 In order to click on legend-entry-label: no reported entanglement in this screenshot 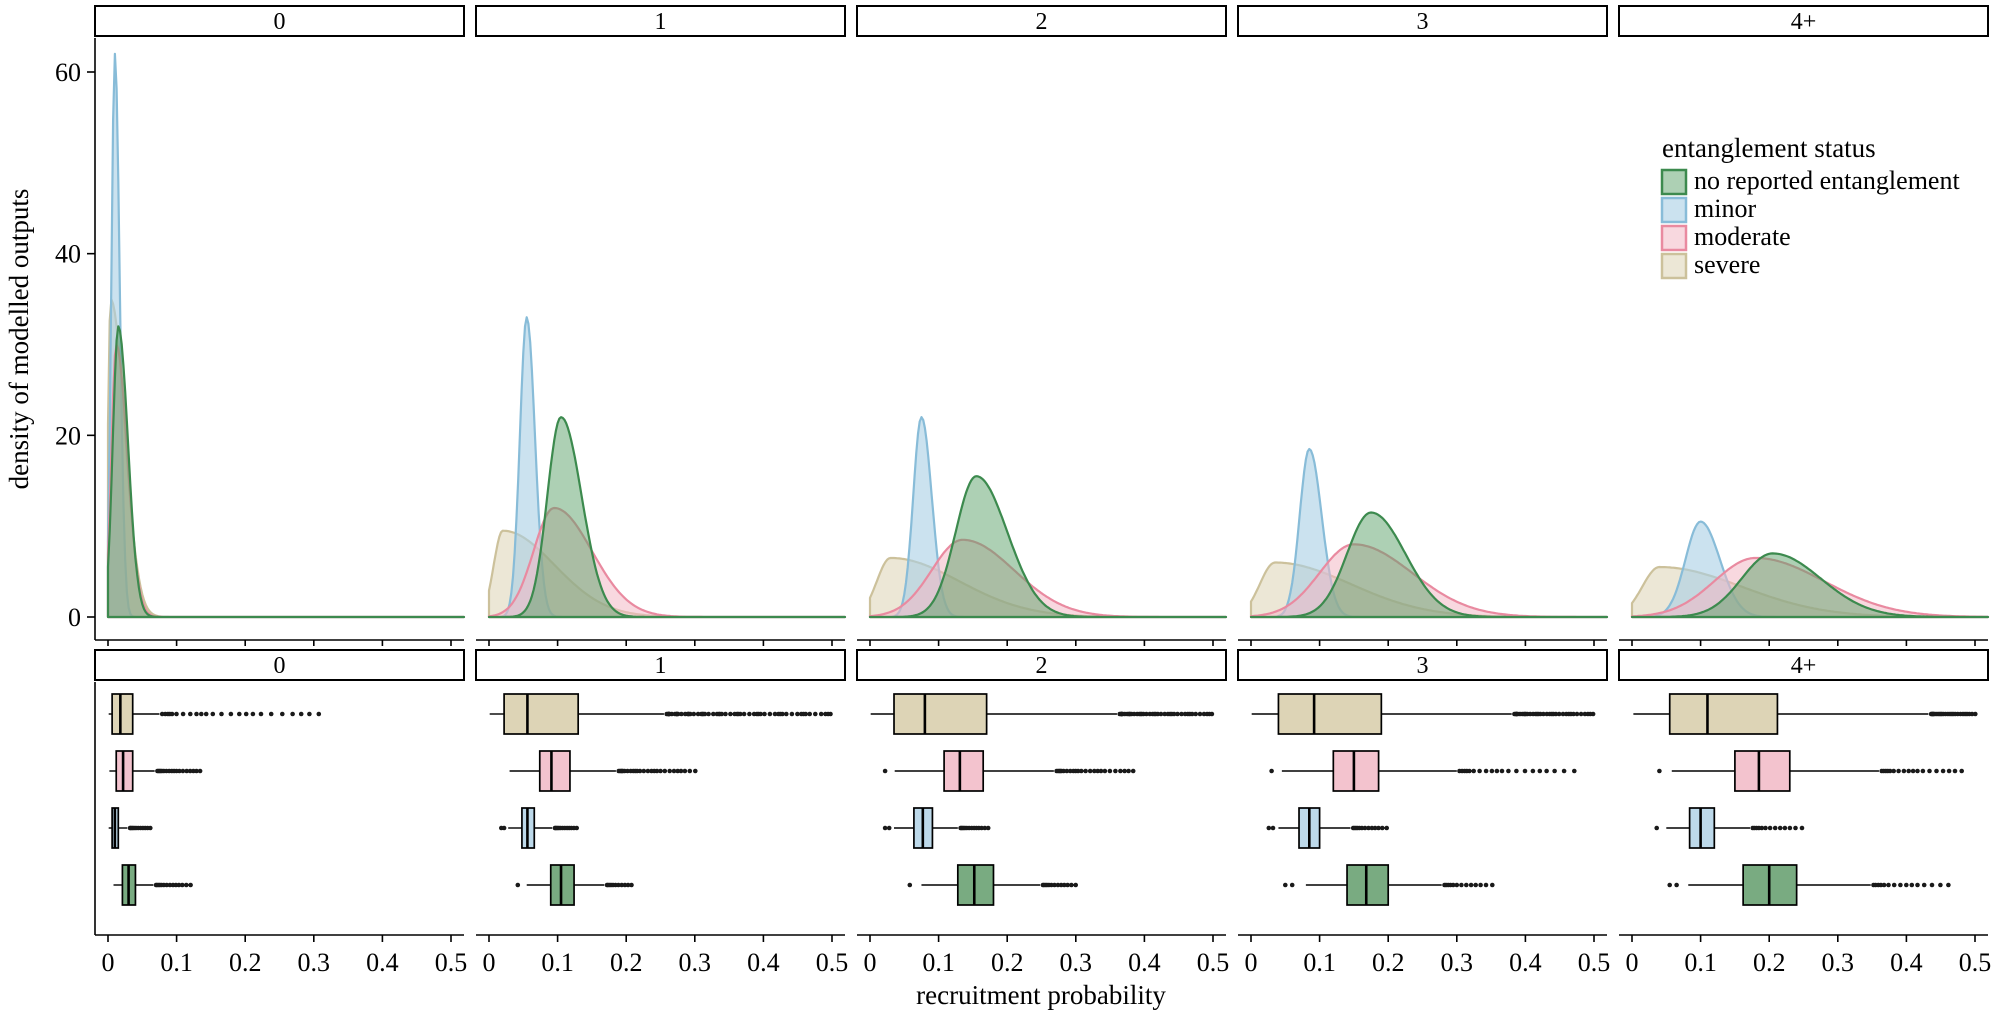, I will do `click(1827, 180)`.